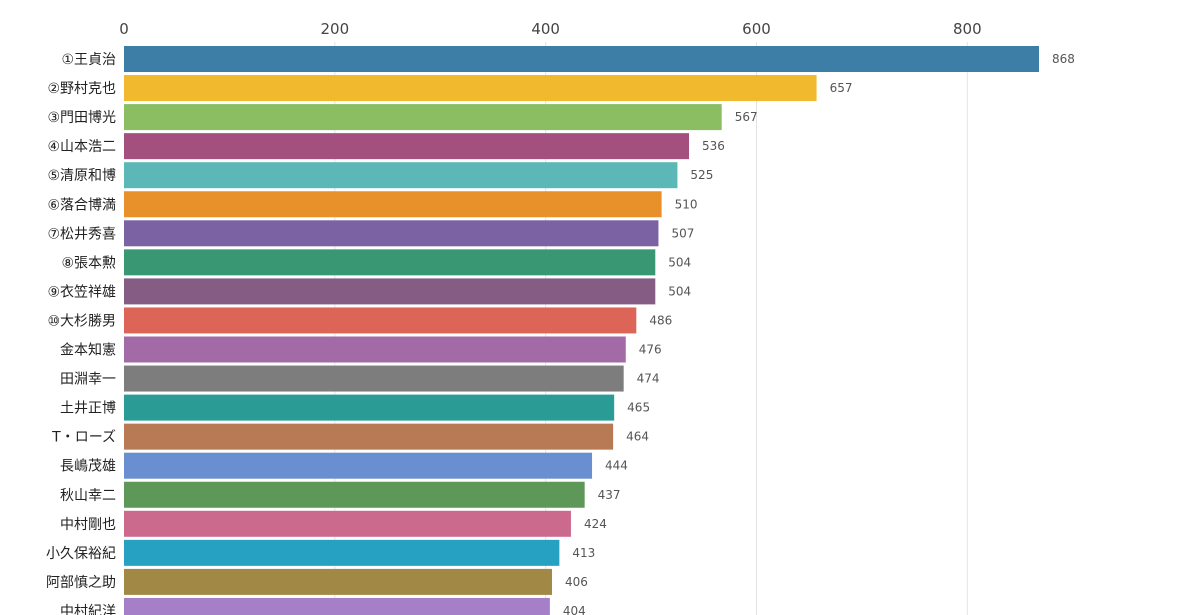  Describe the element at coordinates (81, 292) in the screenshot. I see `category-label: ⑨衣笠祥雄` at that location.